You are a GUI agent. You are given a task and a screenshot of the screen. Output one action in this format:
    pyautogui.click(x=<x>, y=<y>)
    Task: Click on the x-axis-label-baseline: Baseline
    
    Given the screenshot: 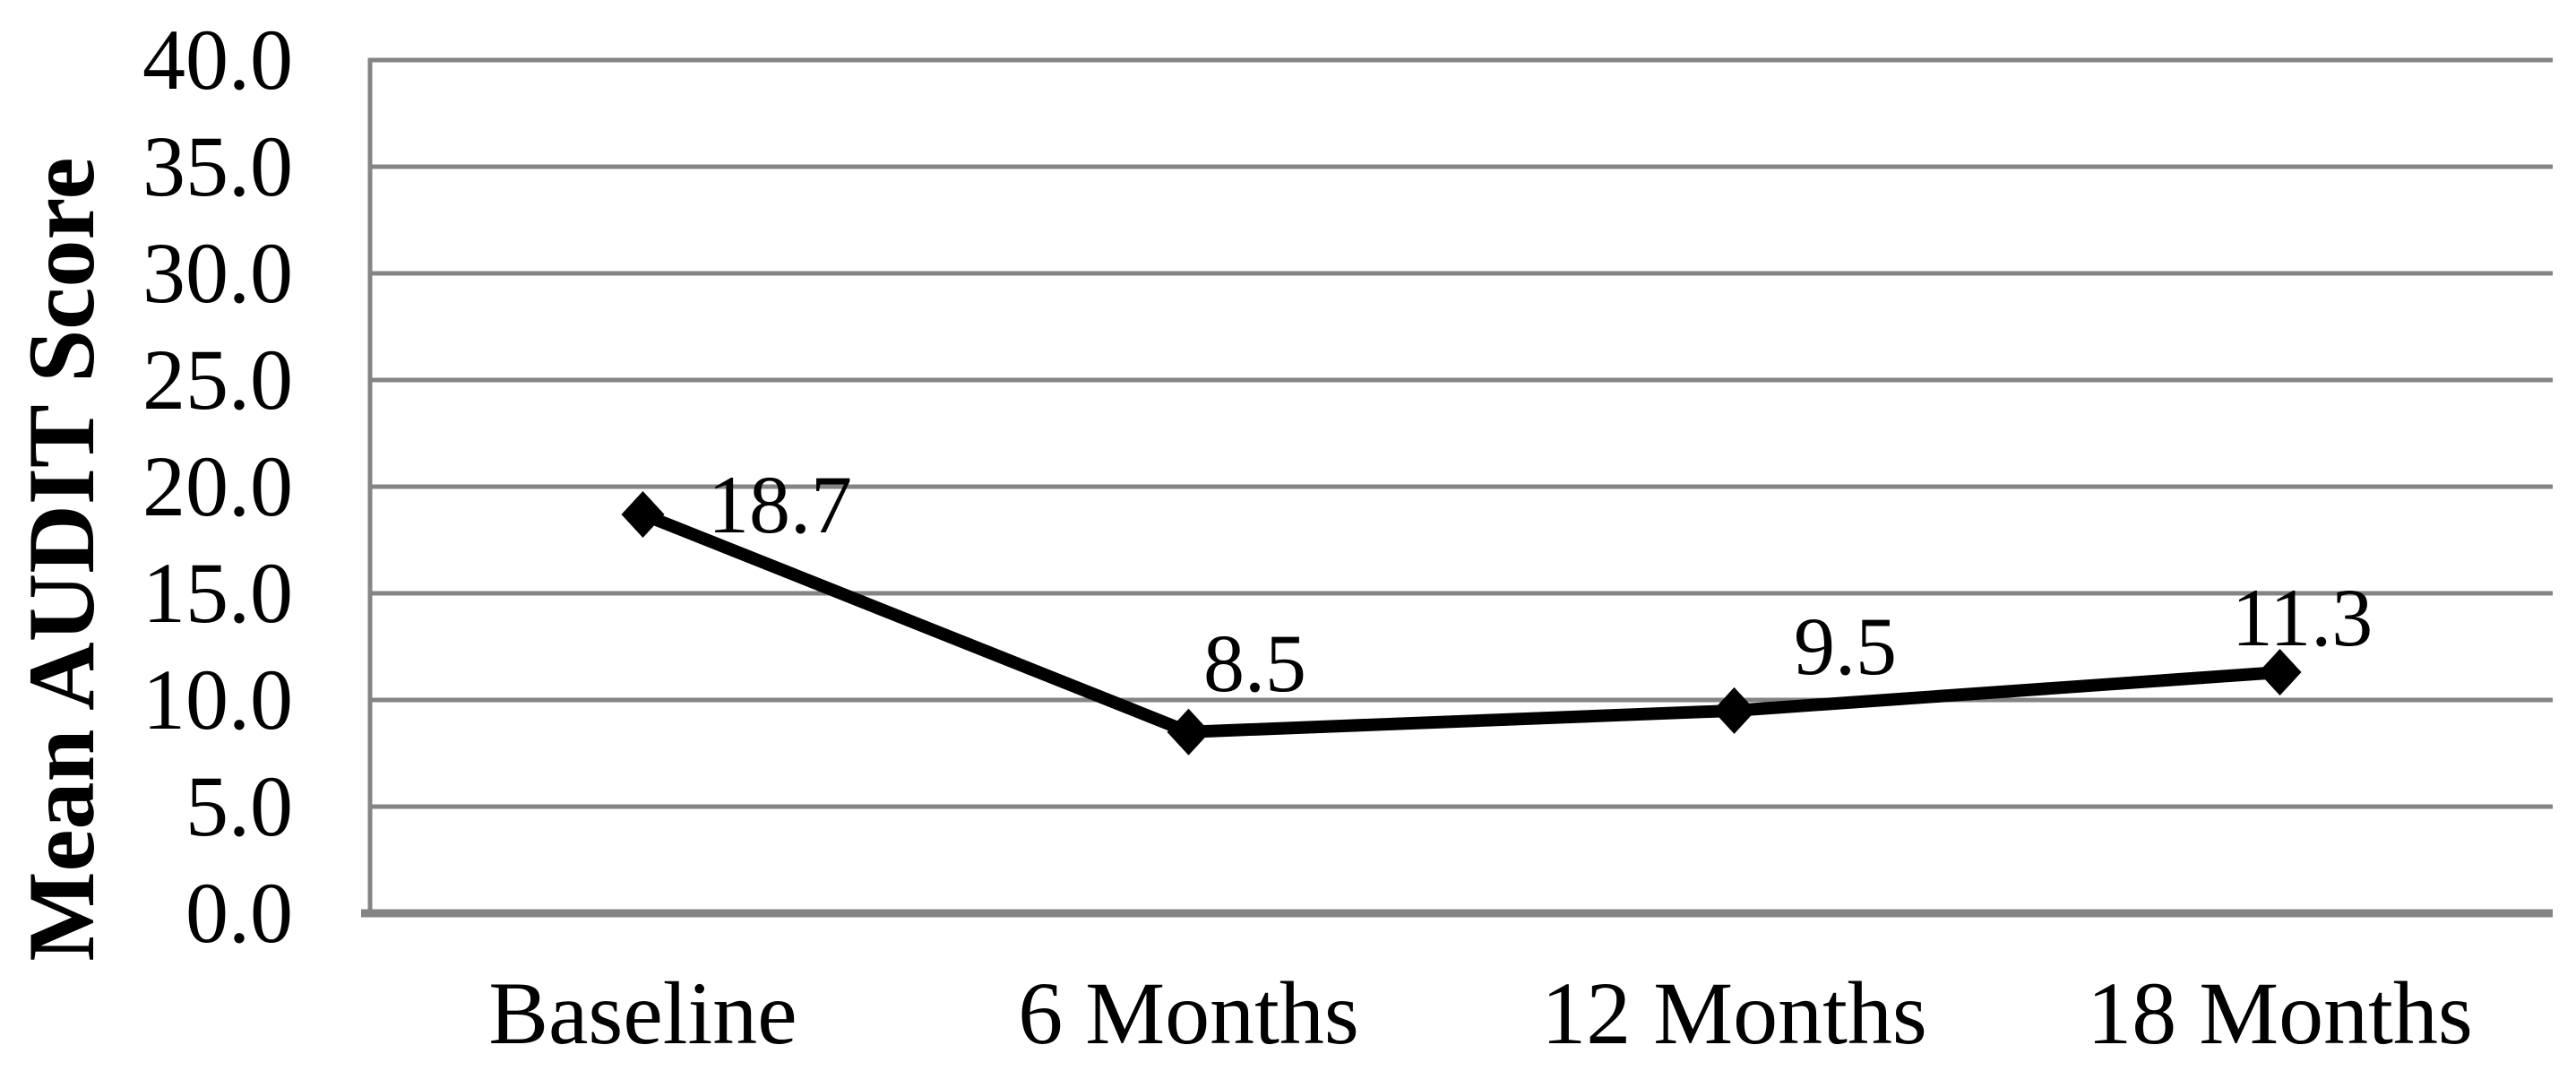 What is the action you would take?
    pyautogui.click(x=642, y=1013)
    